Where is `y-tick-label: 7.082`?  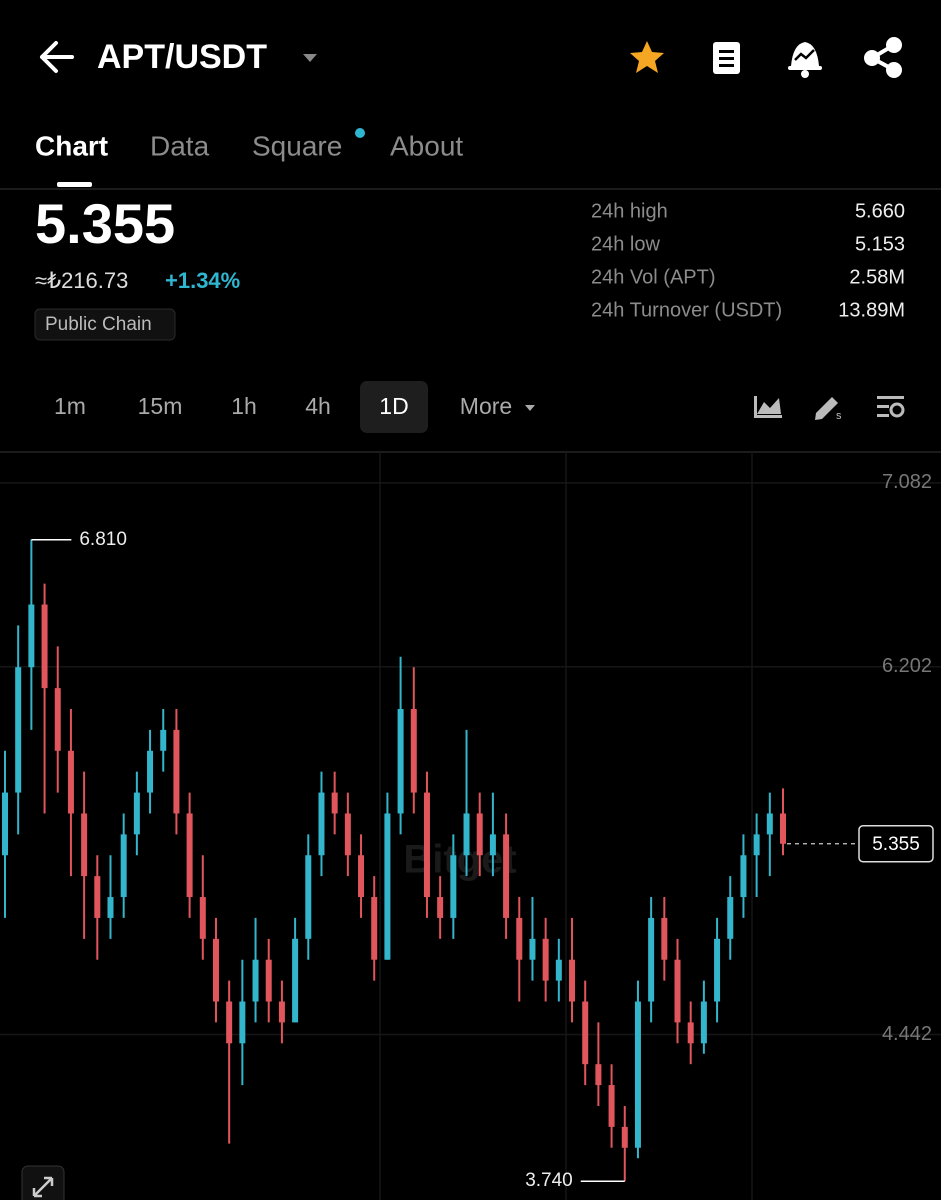 y-tick-label: 7.082 is located at coordinates (907, 482).